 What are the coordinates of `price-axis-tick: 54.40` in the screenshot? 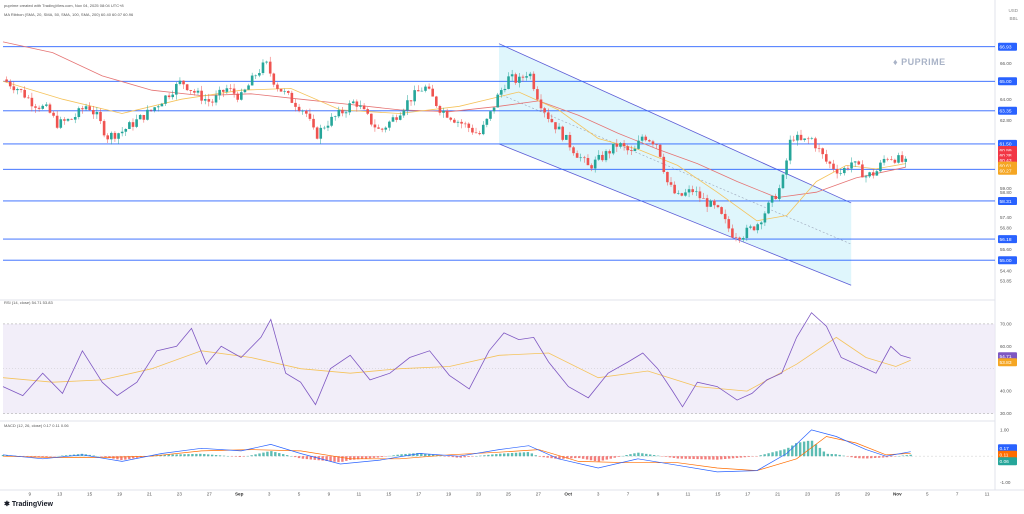 It's located at (1006, 271).